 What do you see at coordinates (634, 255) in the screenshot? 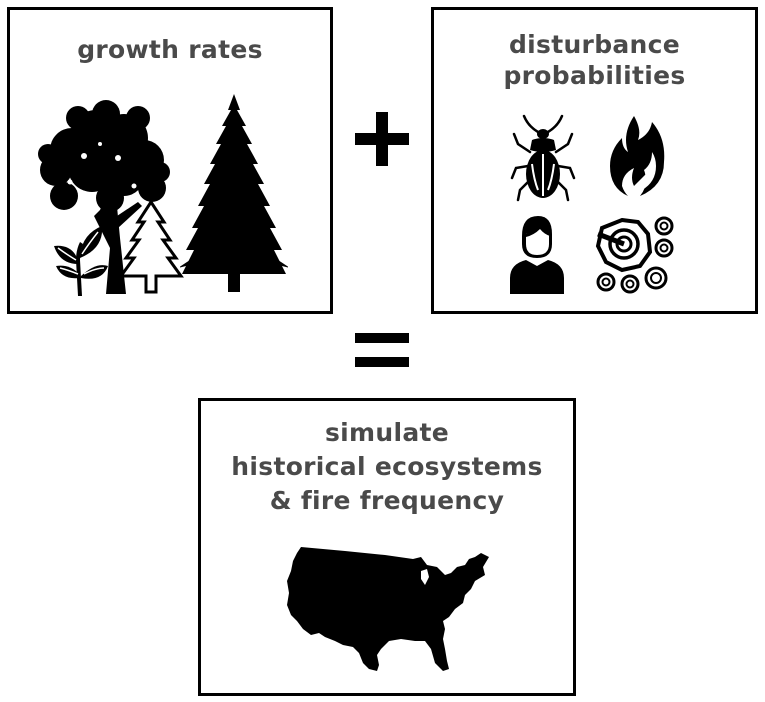
I see `tree-rings-icon` at bounding box center [634, 255].